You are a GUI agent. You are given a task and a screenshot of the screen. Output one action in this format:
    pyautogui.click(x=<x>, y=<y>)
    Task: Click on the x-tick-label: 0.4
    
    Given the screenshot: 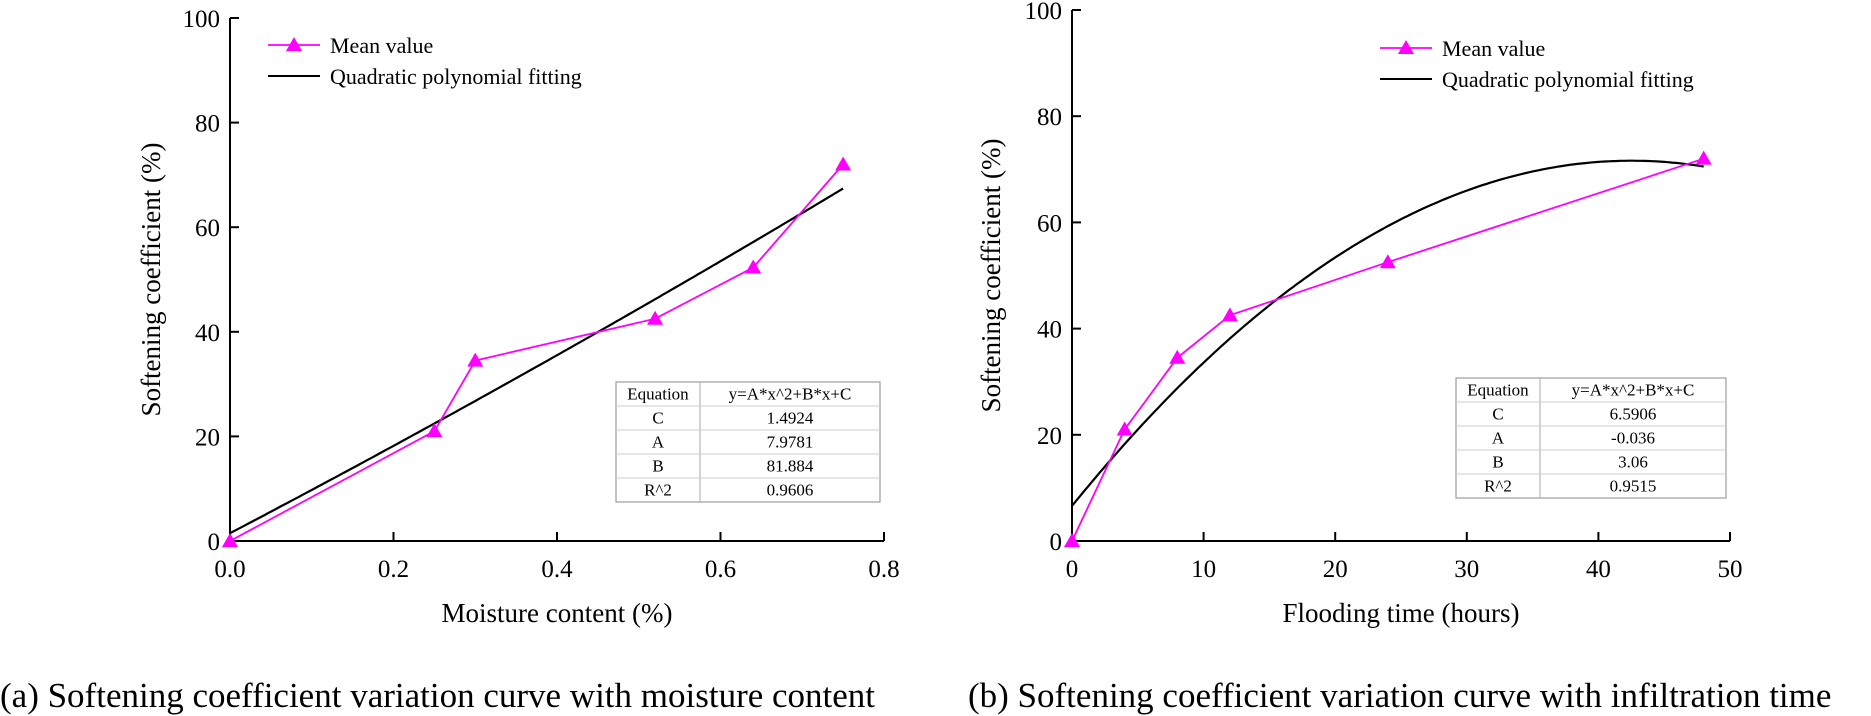 What is the action you would take?
    pyautogui.click(x=557, y=569)
    